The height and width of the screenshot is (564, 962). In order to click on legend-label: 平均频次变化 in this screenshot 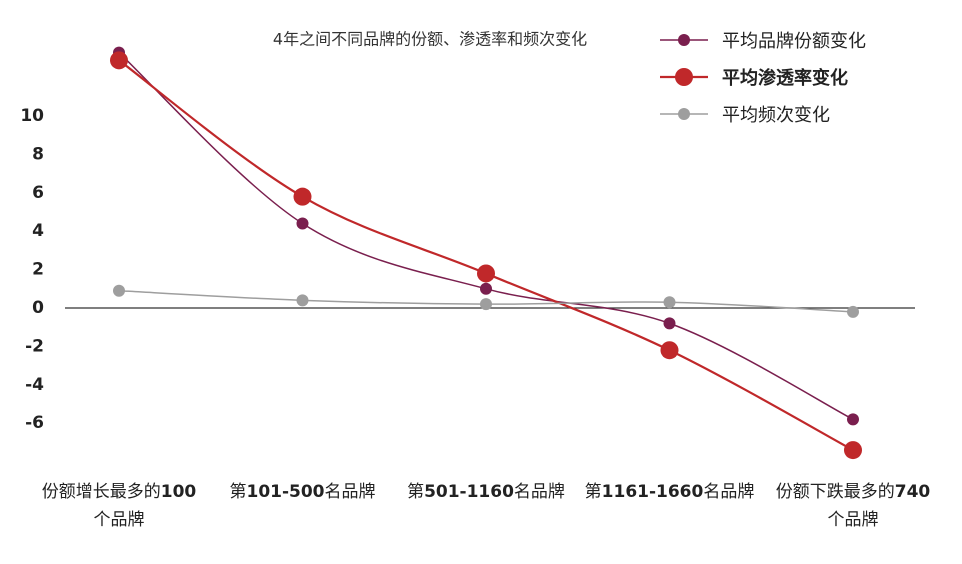, I will do `click(776, 115)`.